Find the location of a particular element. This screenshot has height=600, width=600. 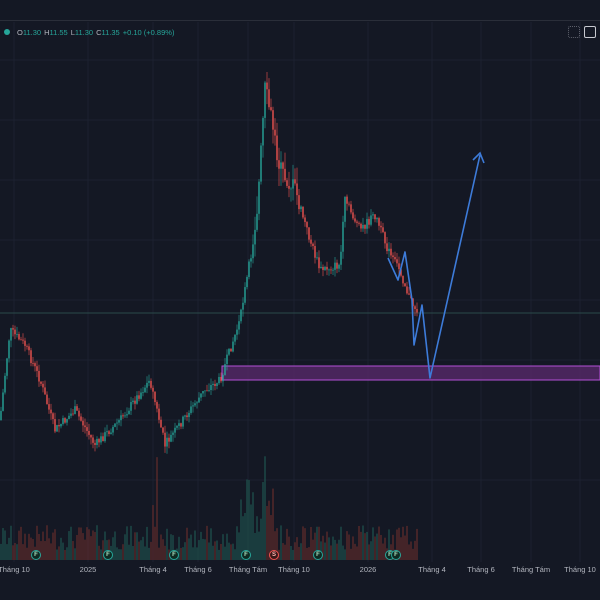

event-badge: S is located at coordinates (274, 555).